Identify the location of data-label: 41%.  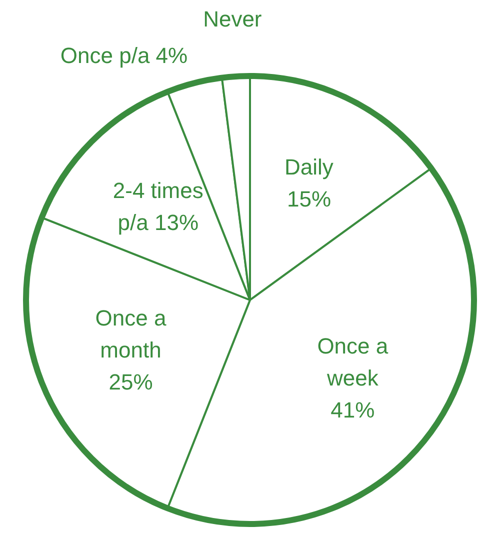
(352, 410).